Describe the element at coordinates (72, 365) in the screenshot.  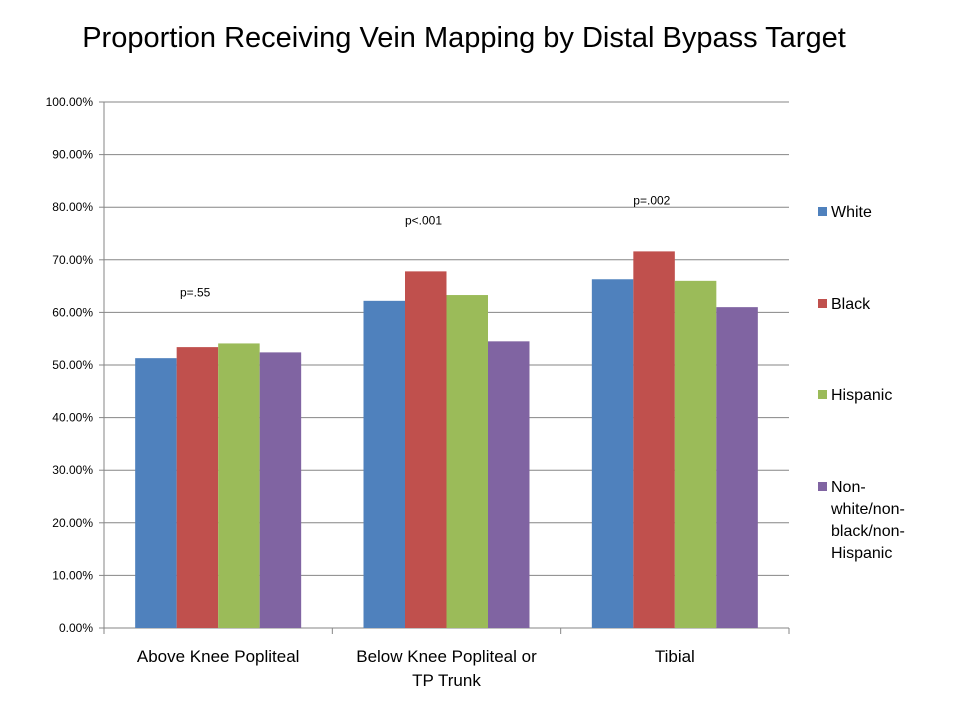
I see `y-tick-label: 50.00%` at that location.